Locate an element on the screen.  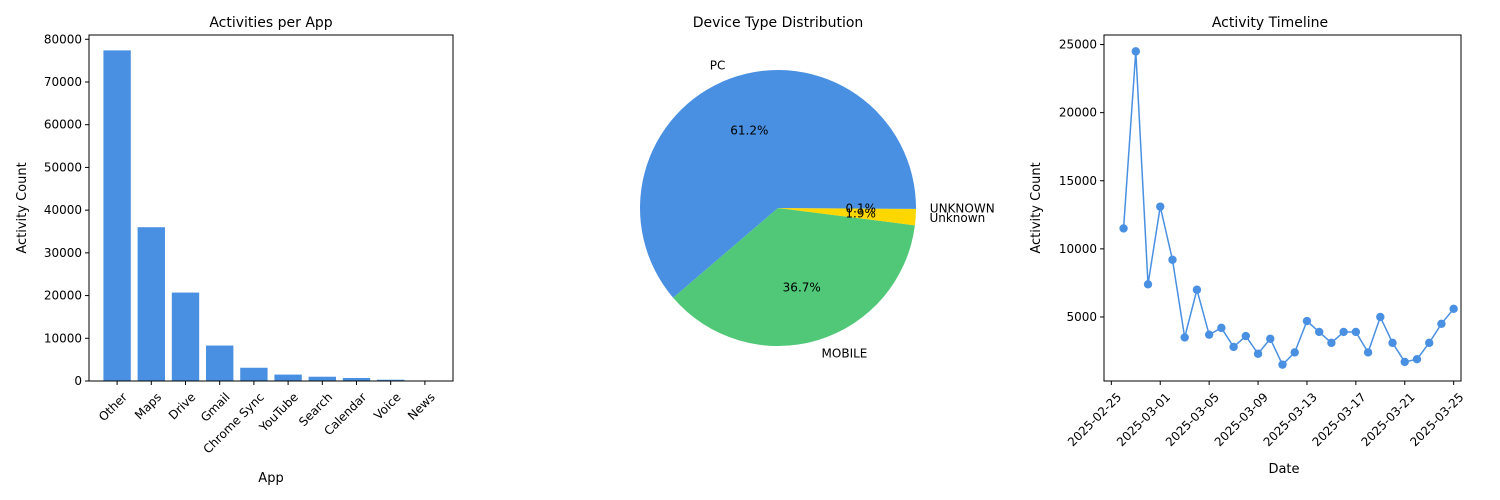
pie-slice-label: MOBILE is located at coordinates (845, 353).